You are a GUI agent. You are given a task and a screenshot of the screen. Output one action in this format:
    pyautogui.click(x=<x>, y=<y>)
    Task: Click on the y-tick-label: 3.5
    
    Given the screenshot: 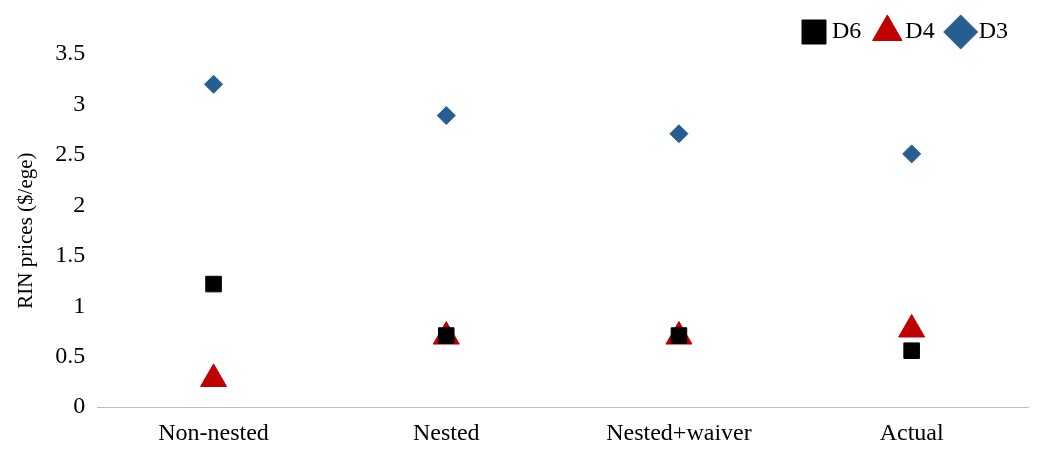 What is the action you would take?
    pyautogui.click(x=70, y=52)
    